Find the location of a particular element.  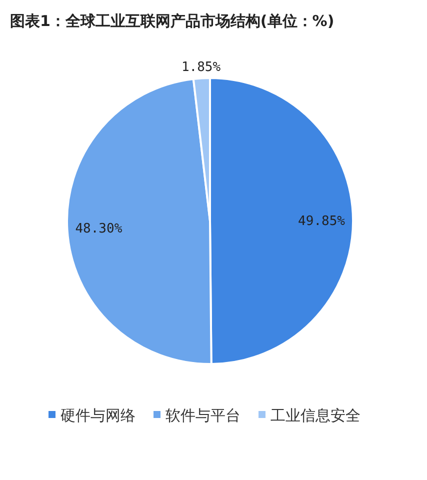

legend-label: 硬件与网络 is located at coordinates (98, 415).